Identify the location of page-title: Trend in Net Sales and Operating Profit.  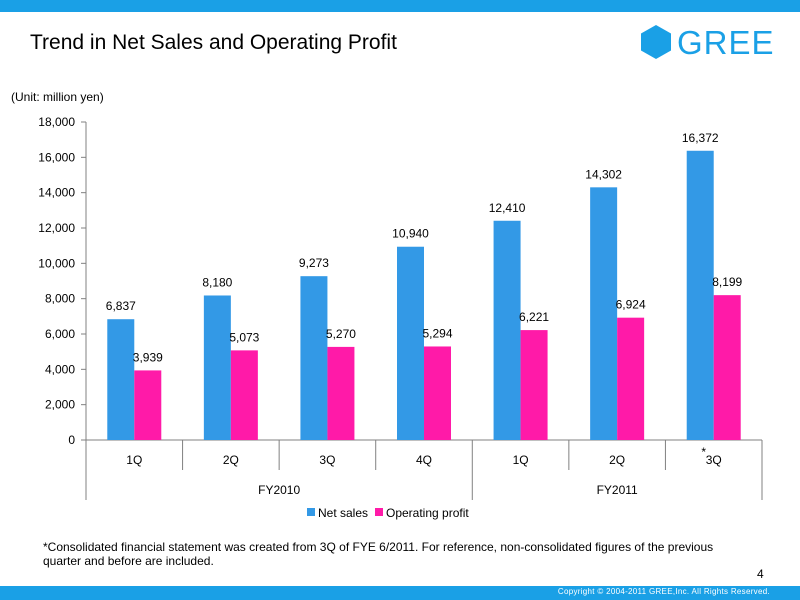
(213, 42).